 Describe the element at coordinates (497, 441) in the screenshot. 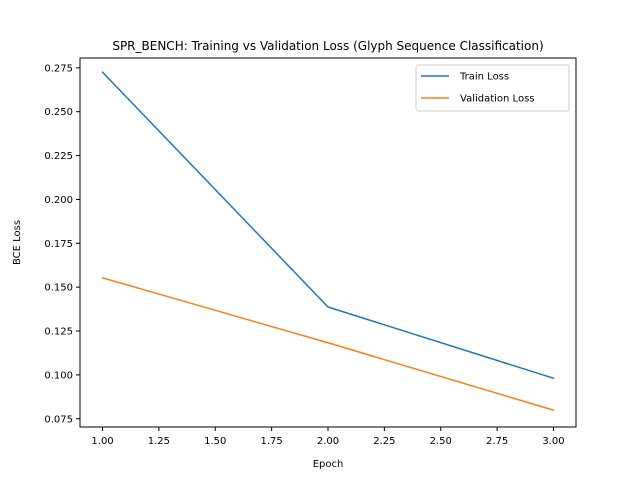

I see `x-tick-label: 2.75` at that location.